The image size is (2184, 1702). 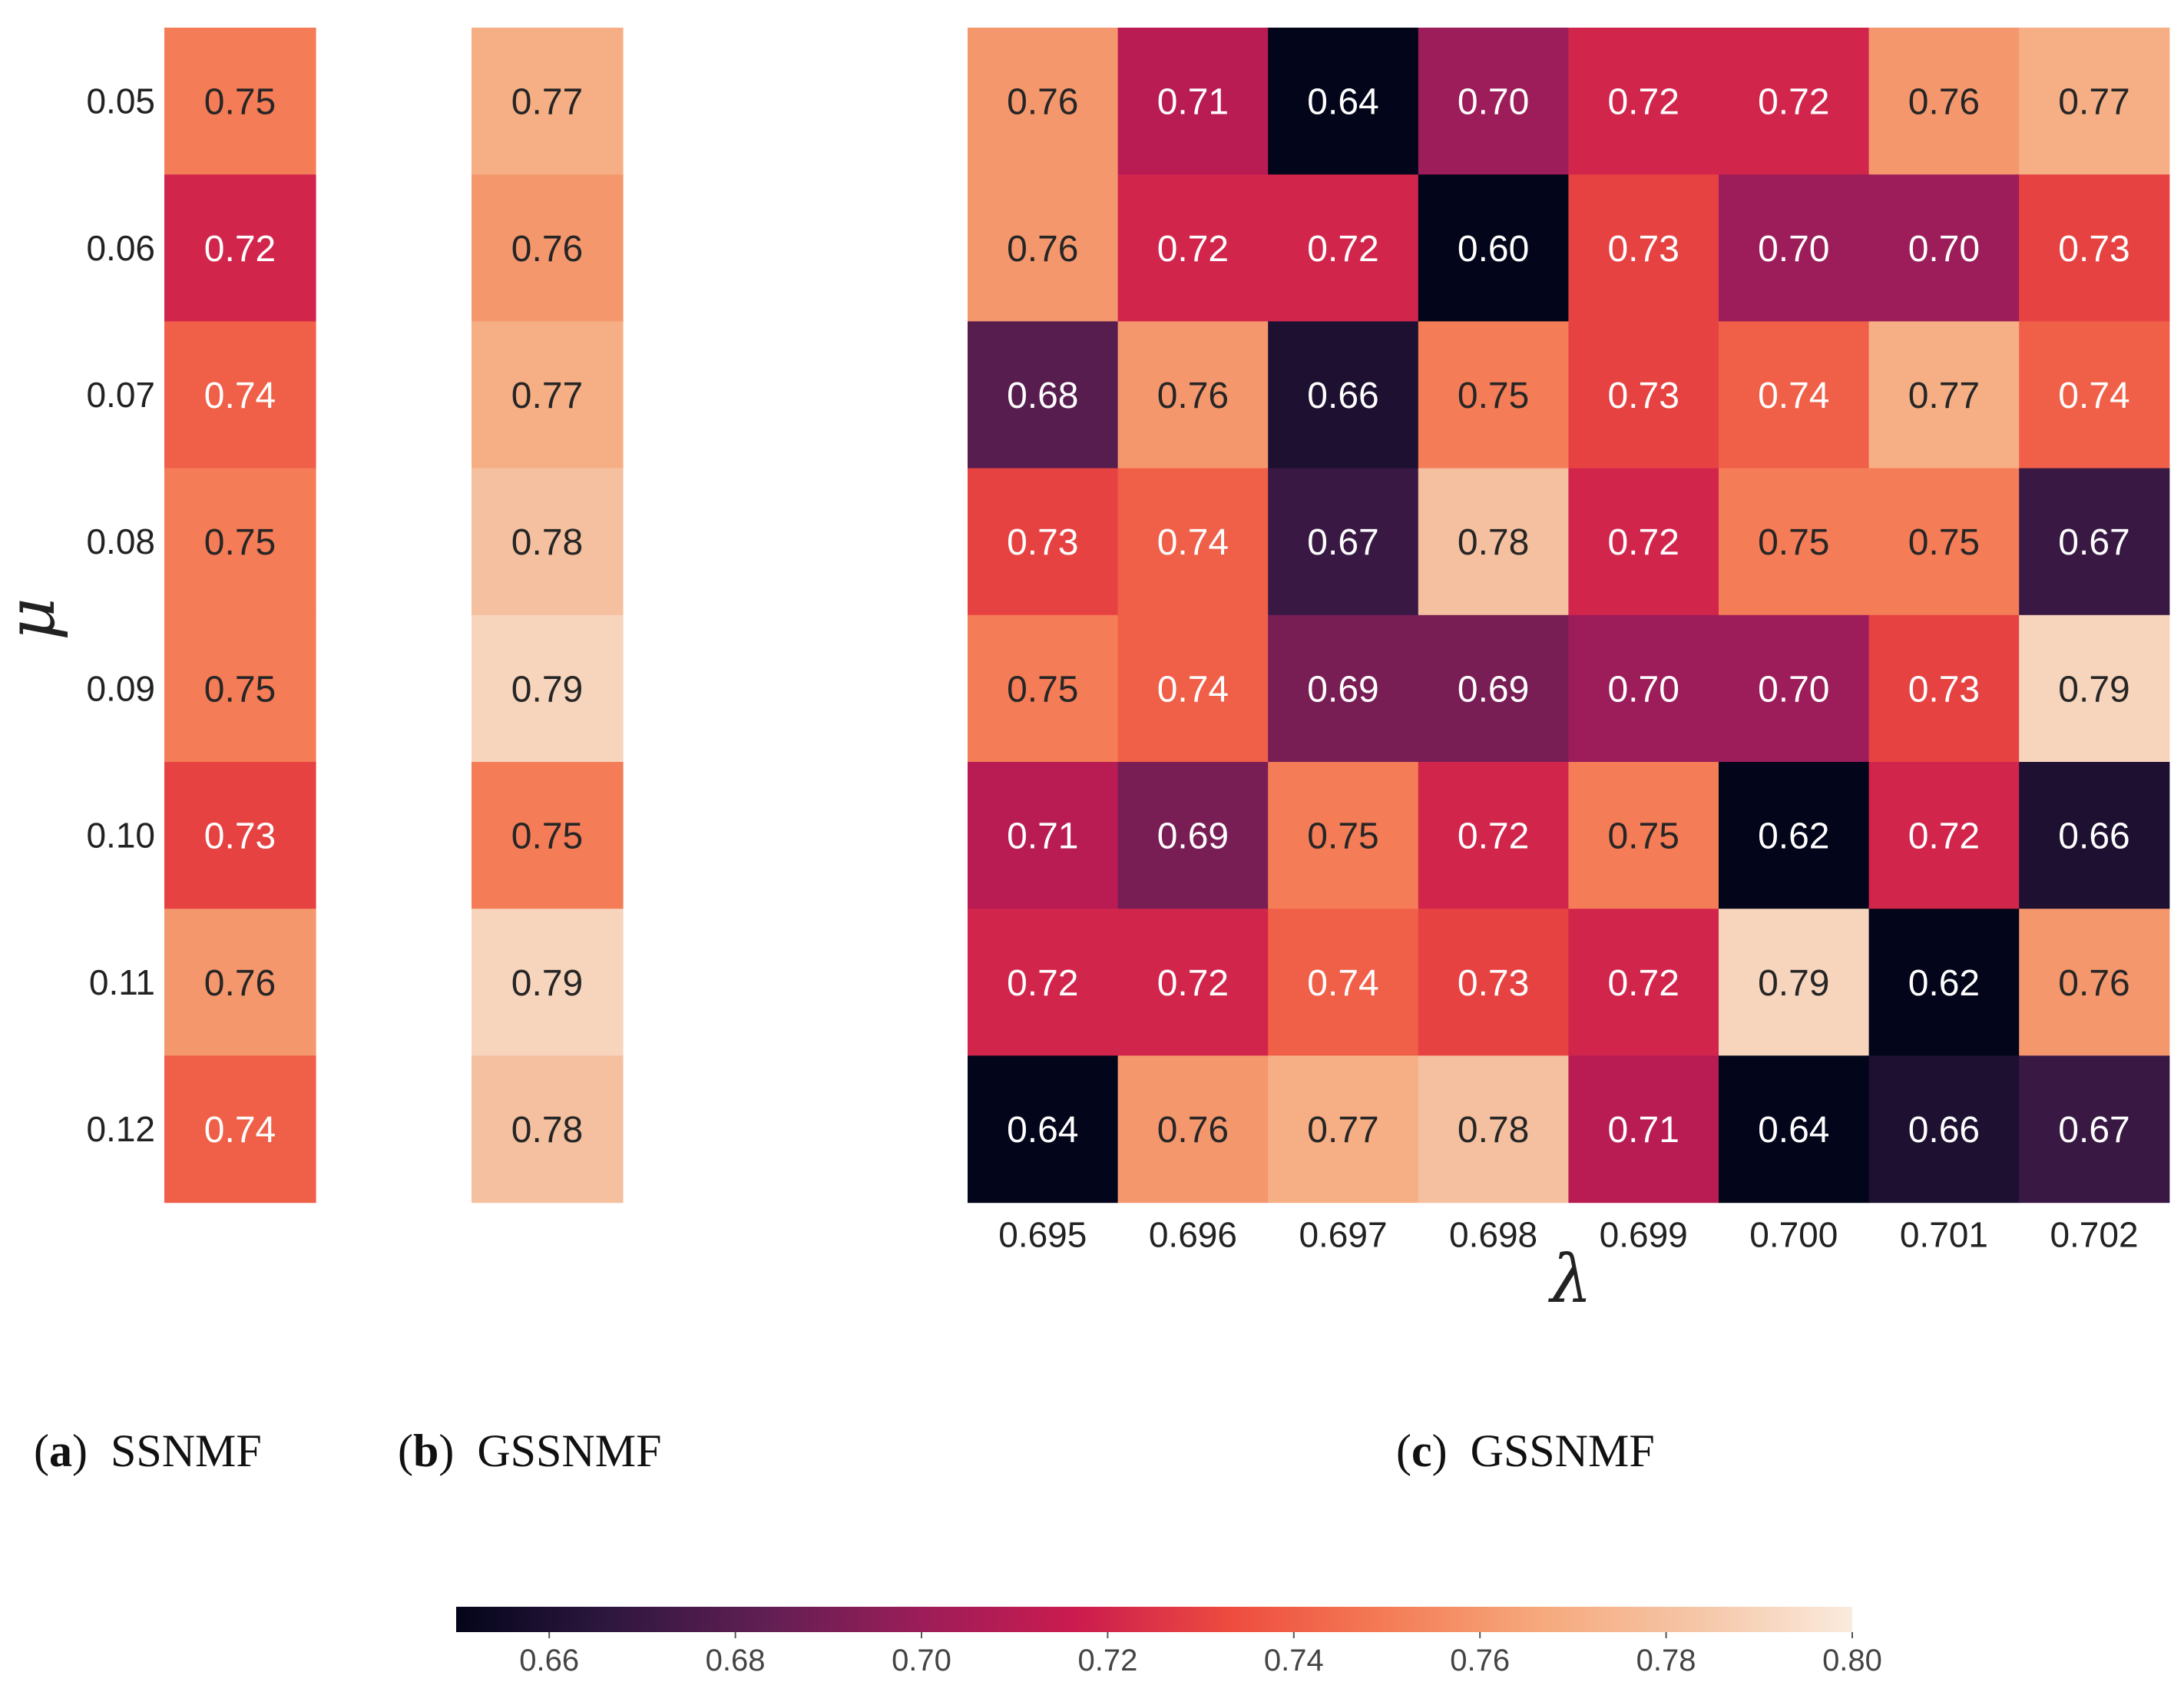 I want to click on heatmap-c-cell-r4-c7, so click(x=2094, y=688).